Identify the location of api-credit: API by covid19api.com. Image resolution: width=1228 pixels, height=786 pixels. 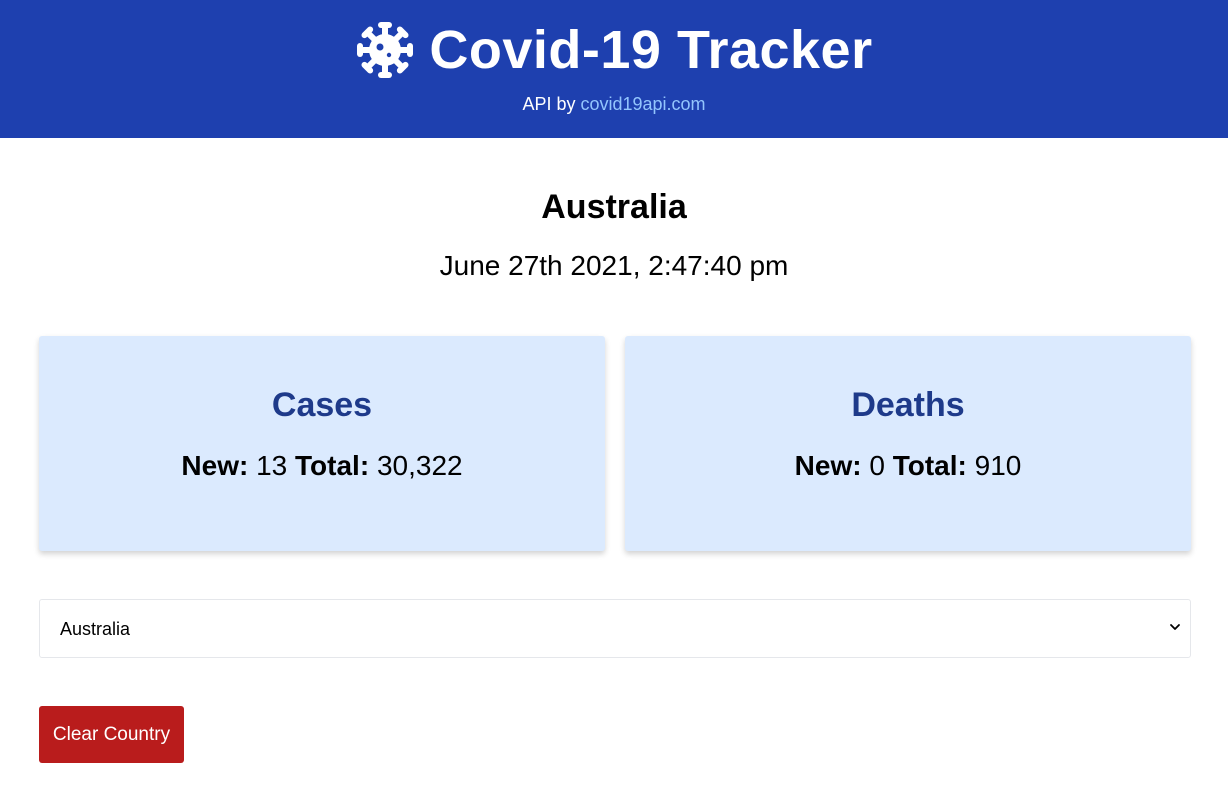
(614, 104).